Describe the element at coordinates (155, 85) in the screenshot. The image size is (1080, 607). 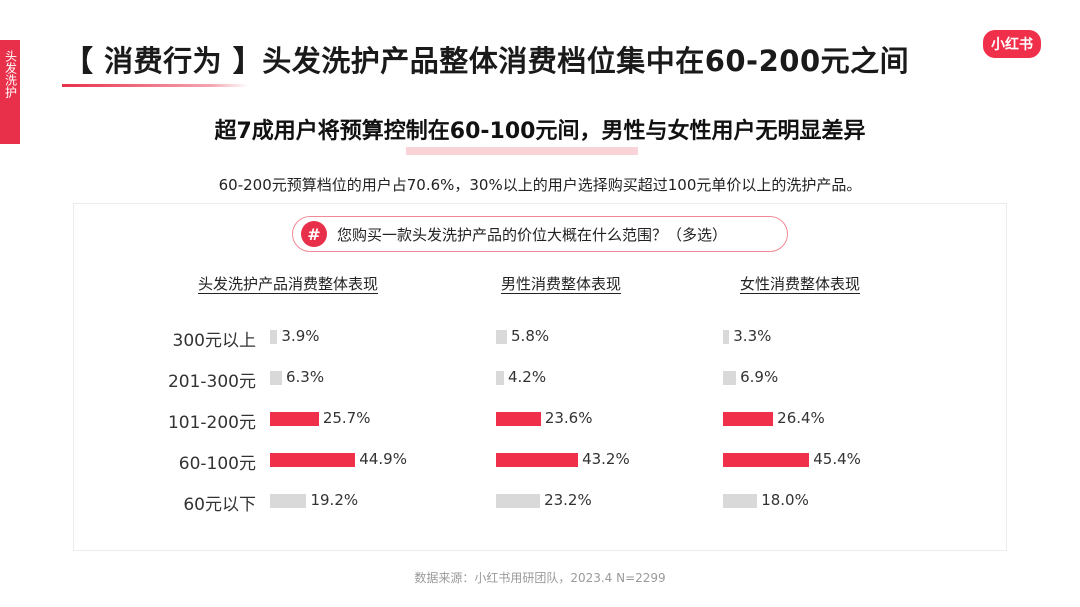
I see `title-underline` at that location.